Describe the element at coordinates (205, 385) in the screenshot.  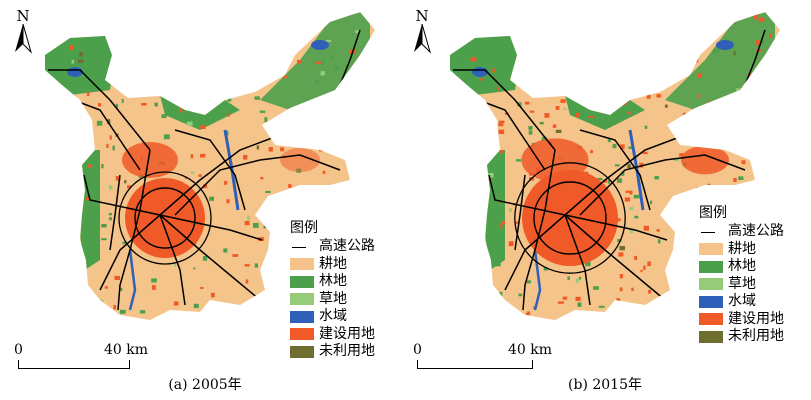
I see `caption: (a) 2005年` at that location.